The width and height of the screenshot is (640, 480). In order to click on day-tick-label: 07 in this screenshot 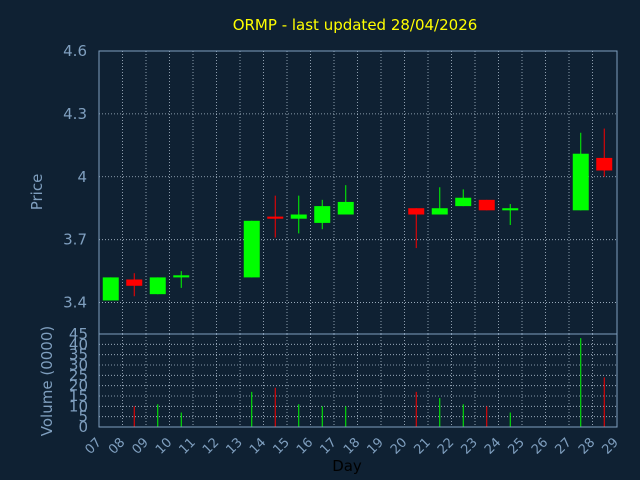, I will do `click(94, 446)`.